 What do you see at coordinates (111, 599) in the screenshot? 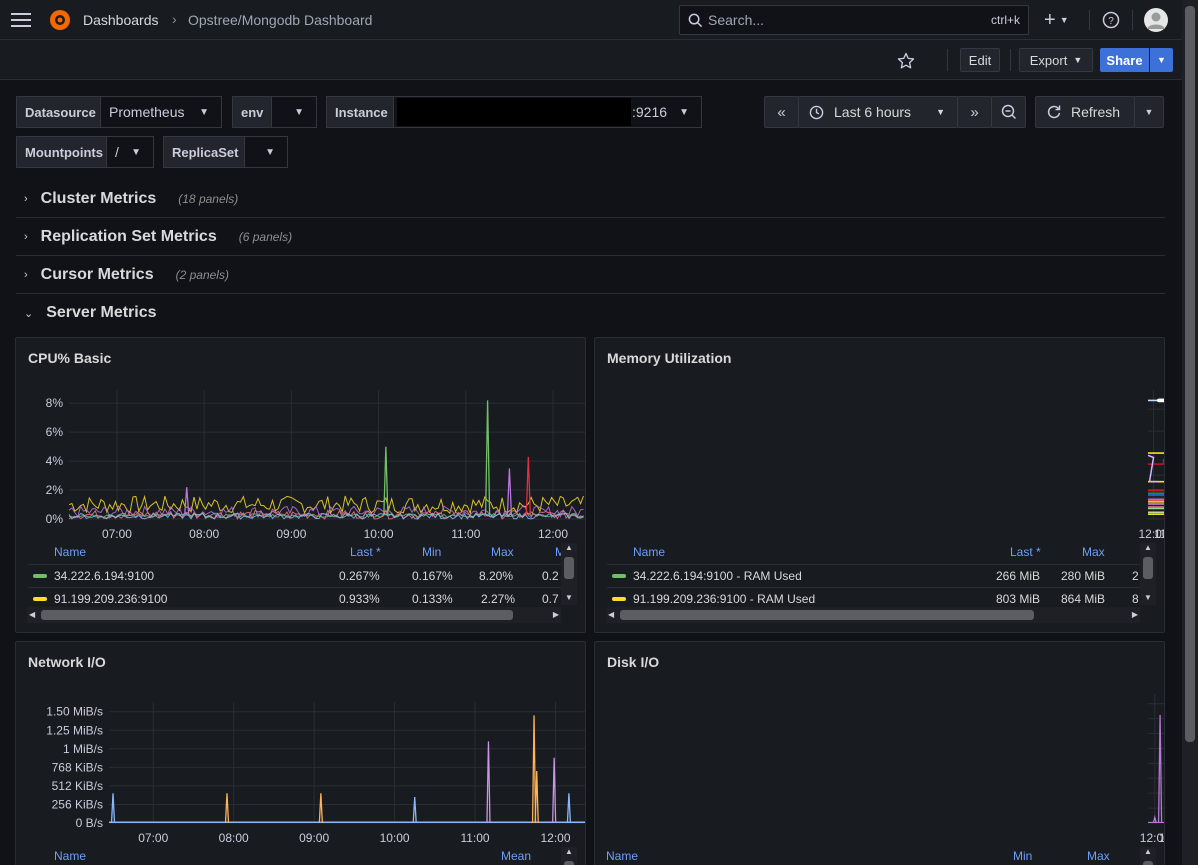
I see `legend-series-name: 91.199.209.236:9100` at bounding box center [111, 599].